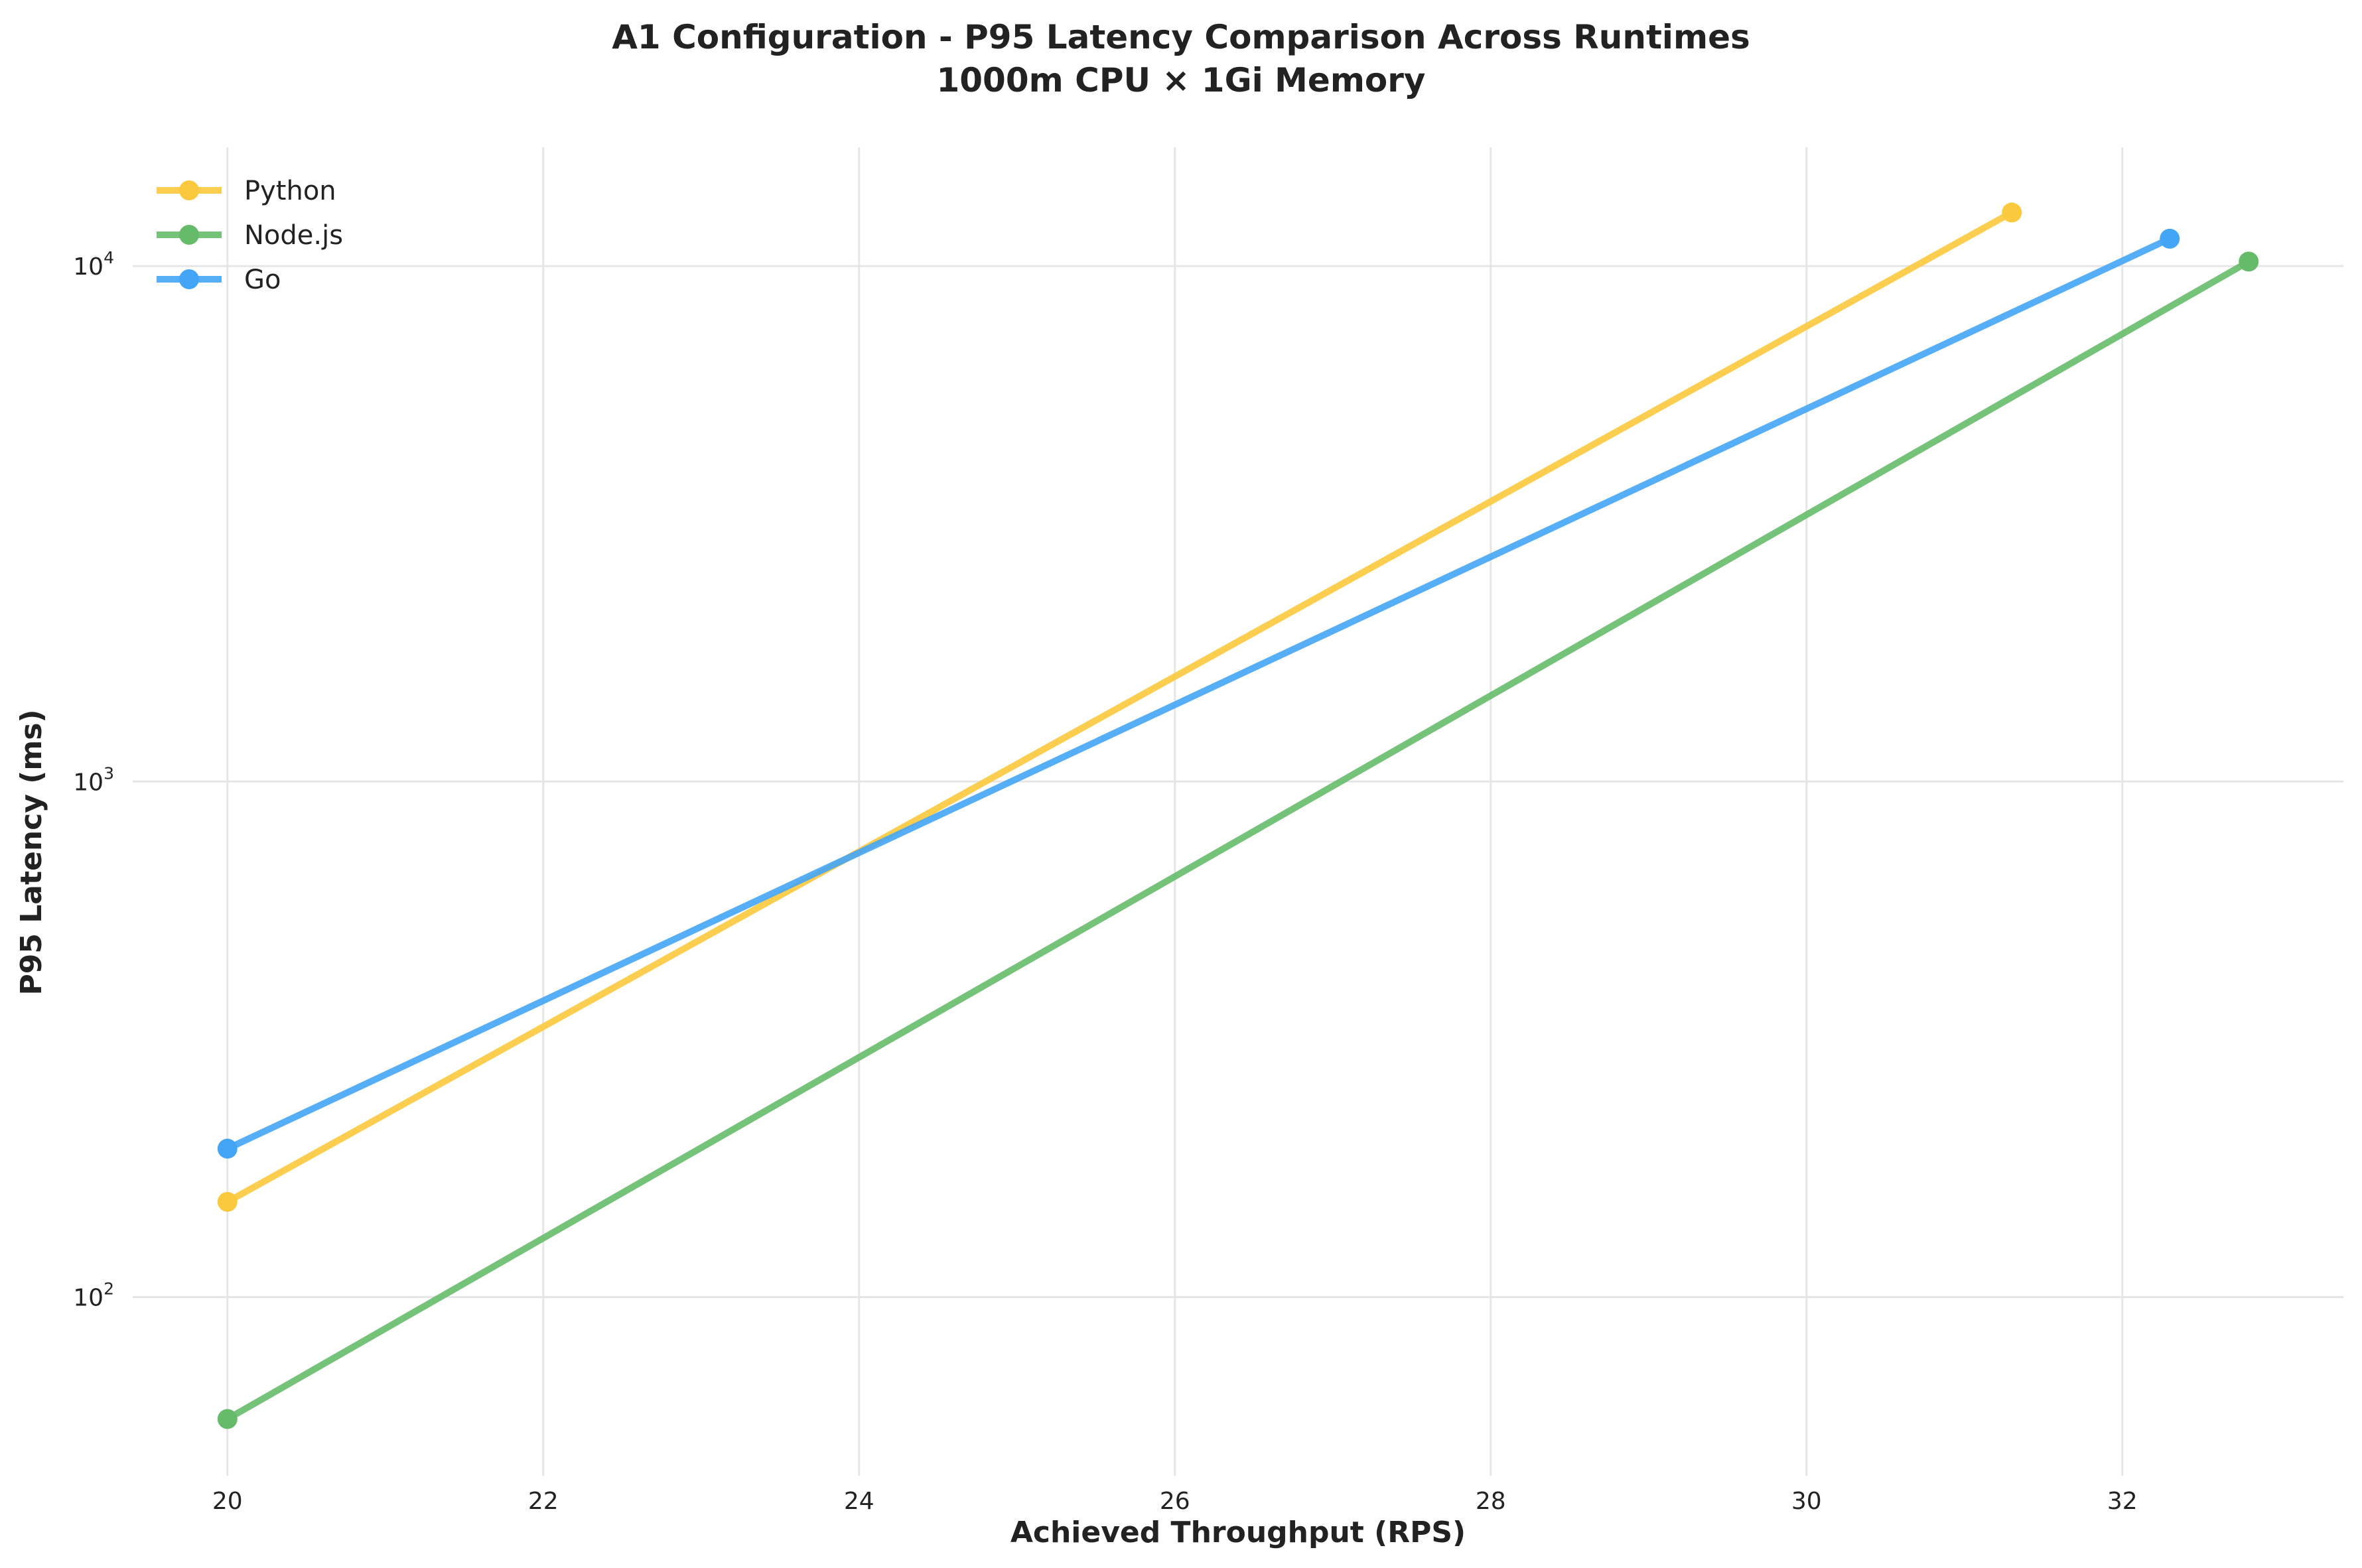 This screenshot has width=2362, height=1568. Describe the element at coordinates (228, 1502) in the screenshot. I see `x-tick-label: 20` at that location.